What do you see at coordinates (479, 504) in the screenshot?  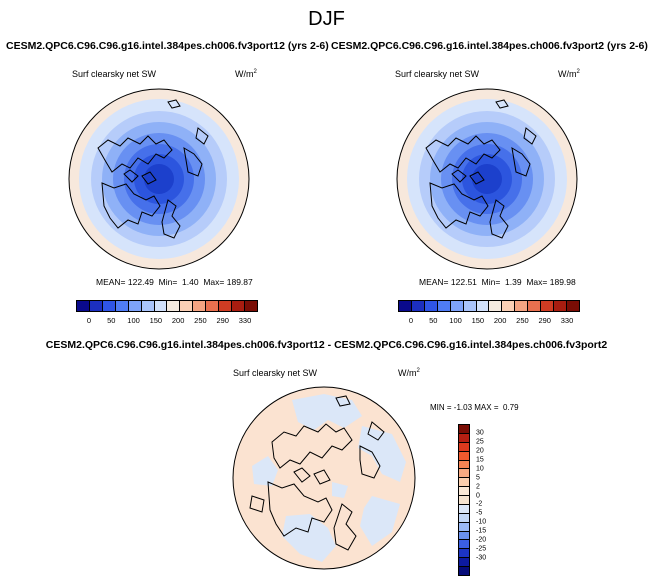 I see `colorbar-tick-label: -2` at bounding box center [479, 504].